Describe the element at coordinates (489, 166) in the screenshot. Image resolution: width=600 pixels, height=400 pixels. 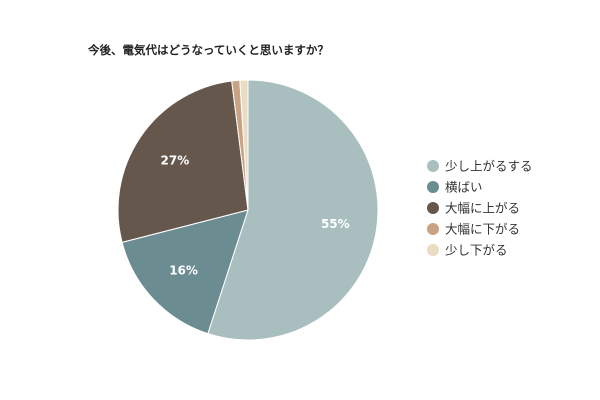
I see `legend-label: 少し上がるする` at that location.